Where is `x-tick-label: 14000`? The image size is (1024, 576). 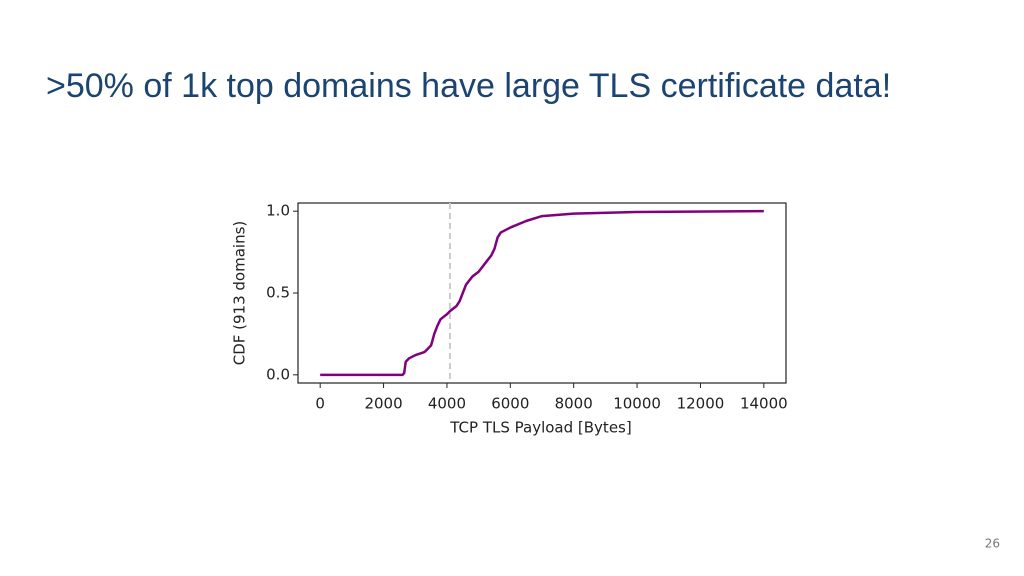 x-tick-label: 14000 is located at coordinates (764, 404).